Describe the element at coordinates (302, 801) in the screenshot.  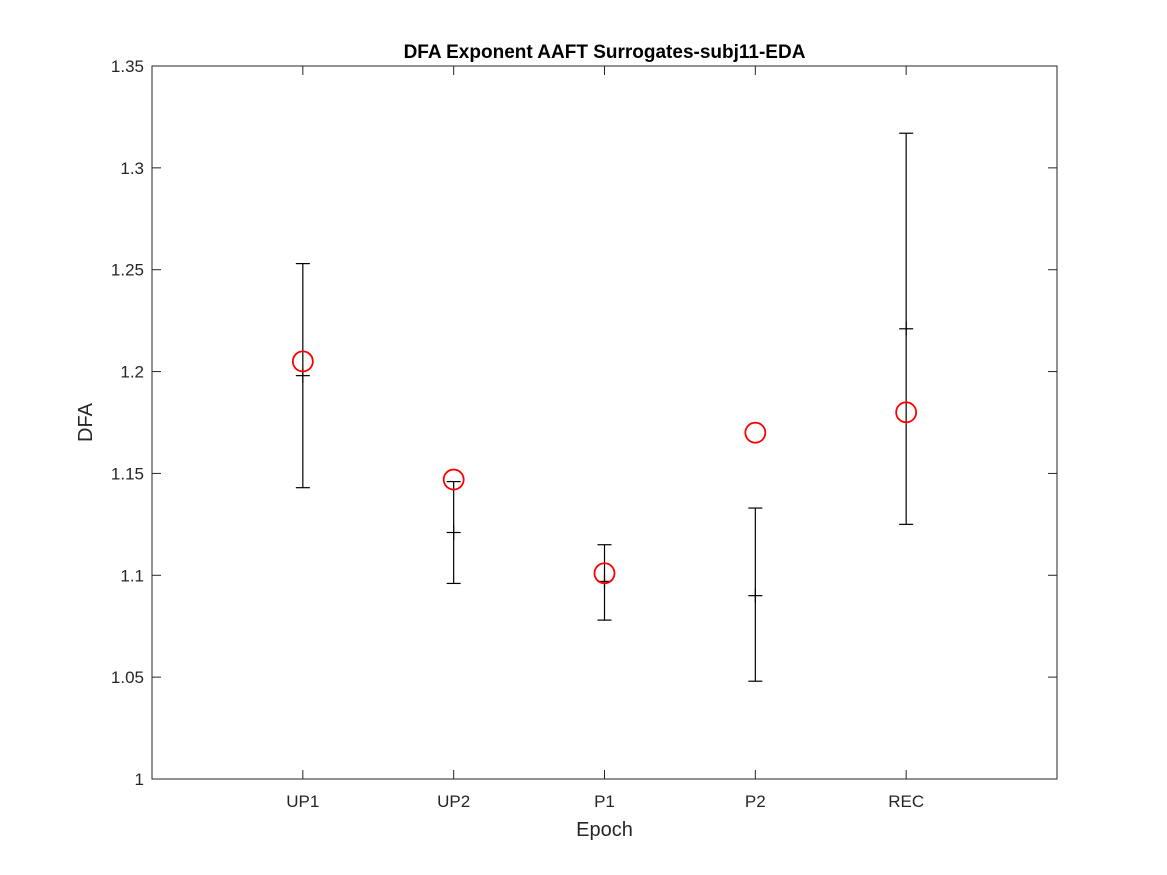
I see `x-tick-label: UP1` at that location.